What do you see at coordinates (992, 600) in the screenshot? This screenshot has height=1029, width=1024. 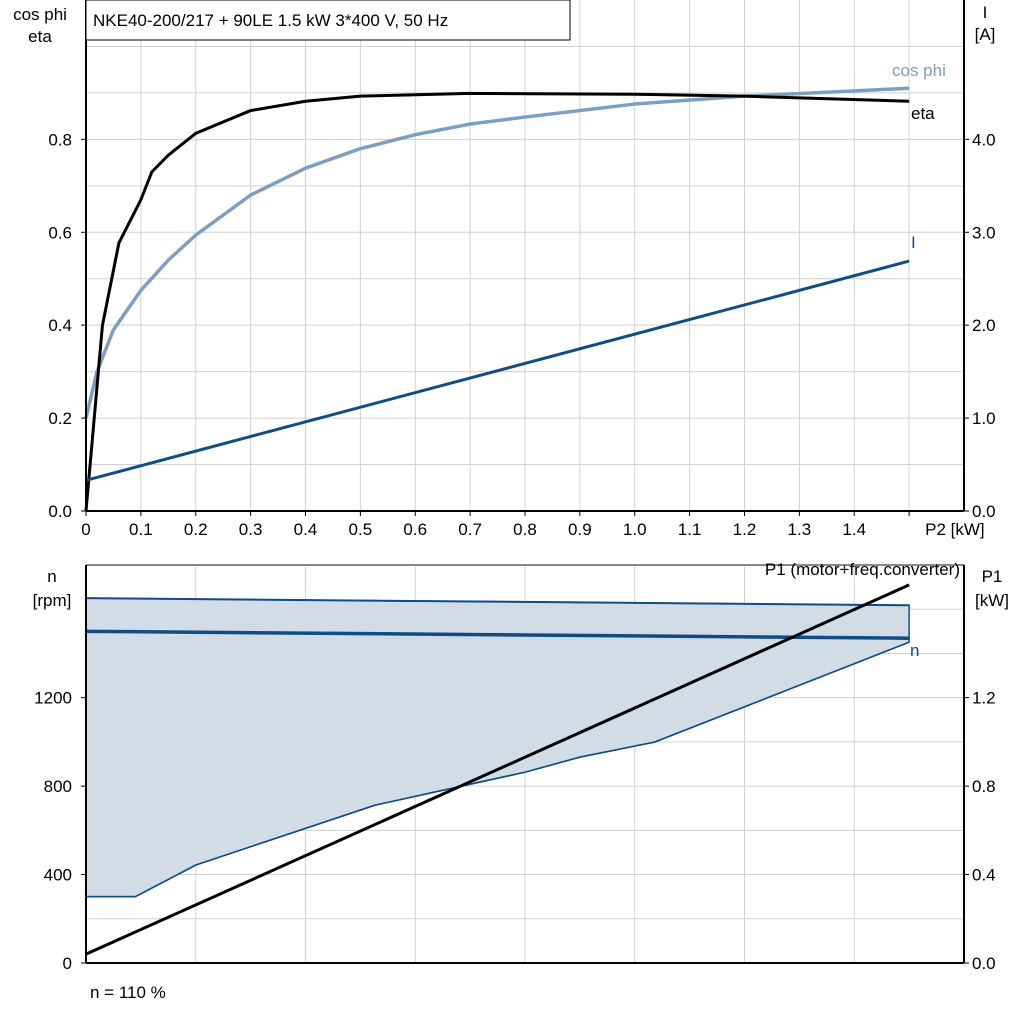 I see `bottom-right-ylabel-kw: [kW]` at bounding box center [992, 600].